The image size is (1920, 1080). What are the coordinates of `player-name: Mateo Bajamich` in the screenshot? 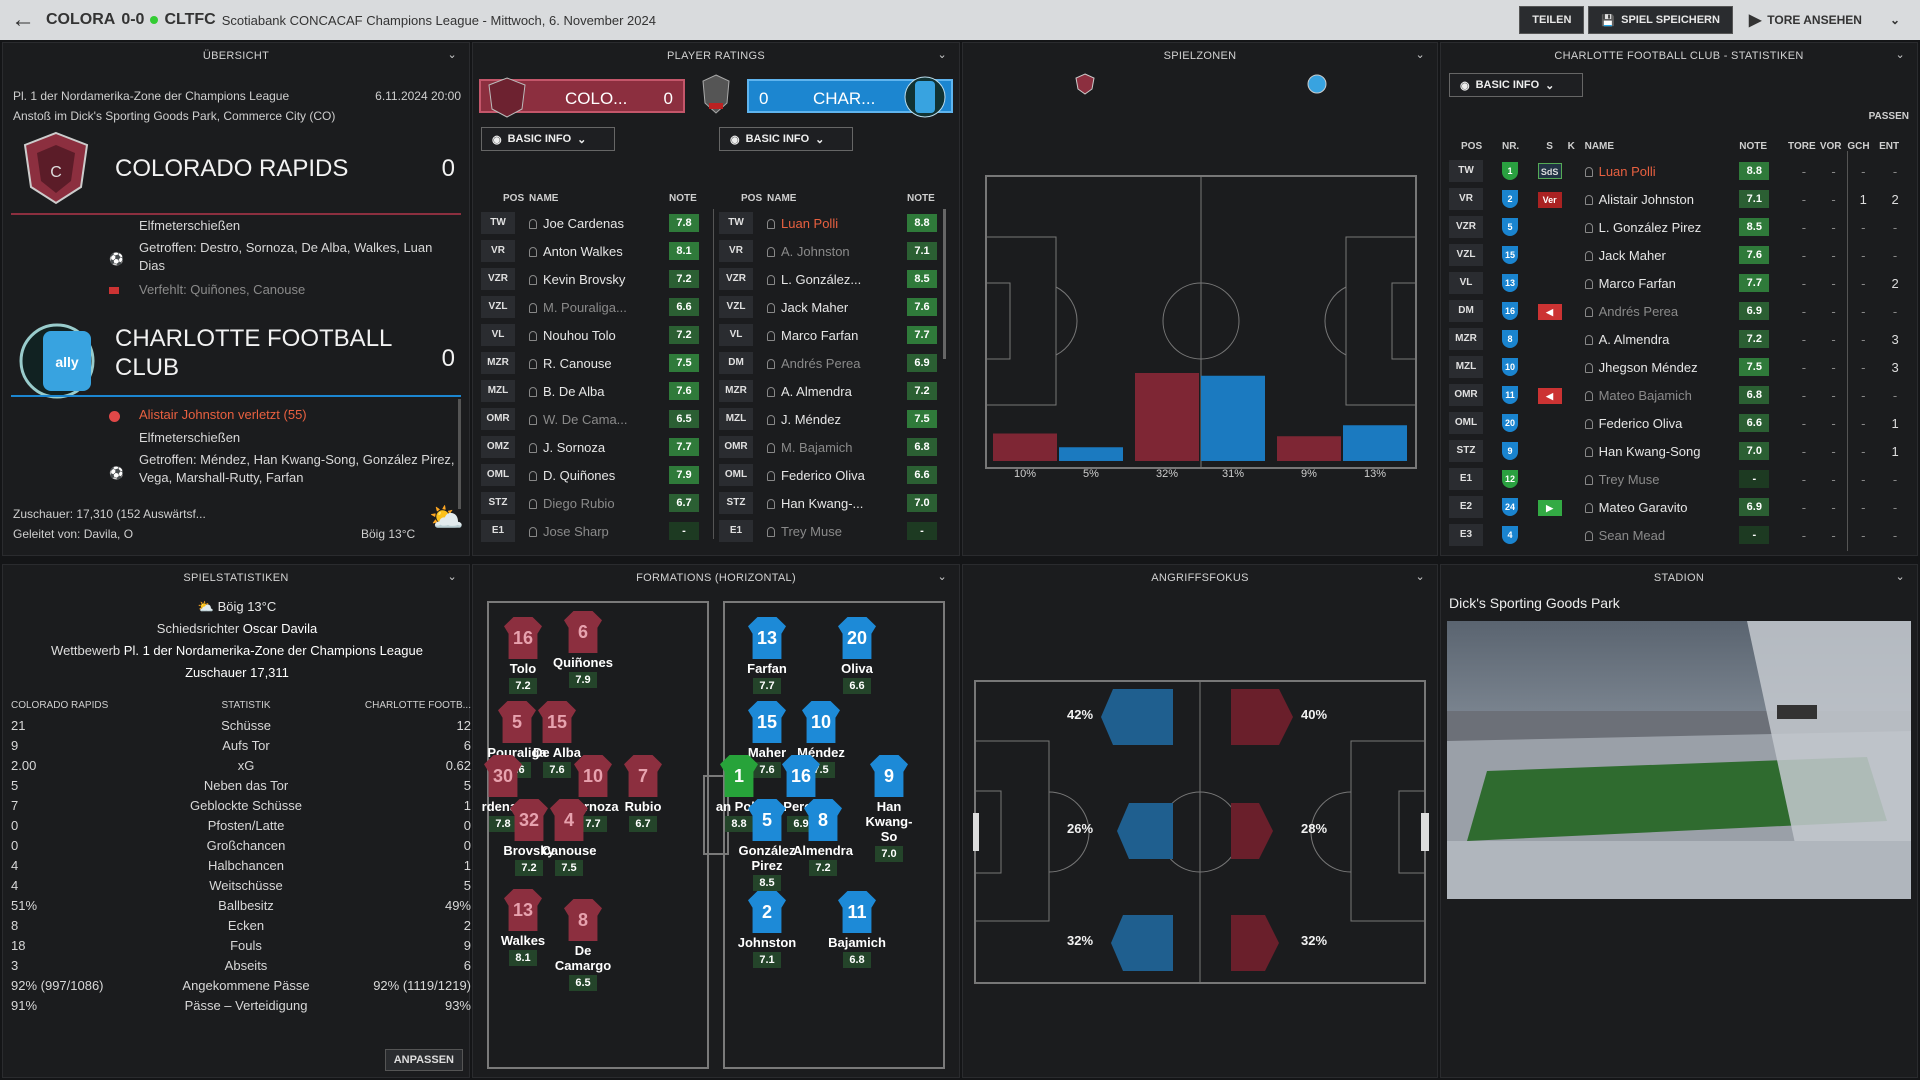 It's located at (1645, 395).